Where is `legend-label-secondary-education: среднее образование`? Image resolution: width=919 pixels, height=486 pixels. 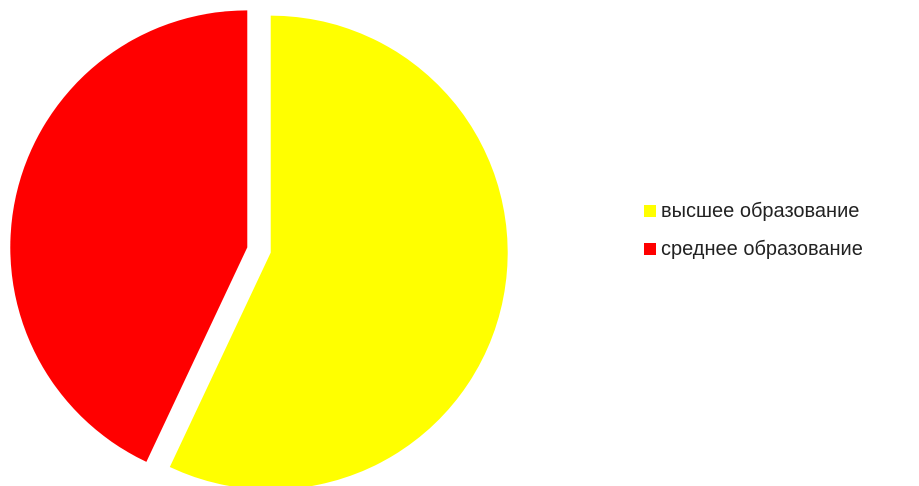
legend-label-secondary-education: среднее образование is located at coordinates (762, 248).